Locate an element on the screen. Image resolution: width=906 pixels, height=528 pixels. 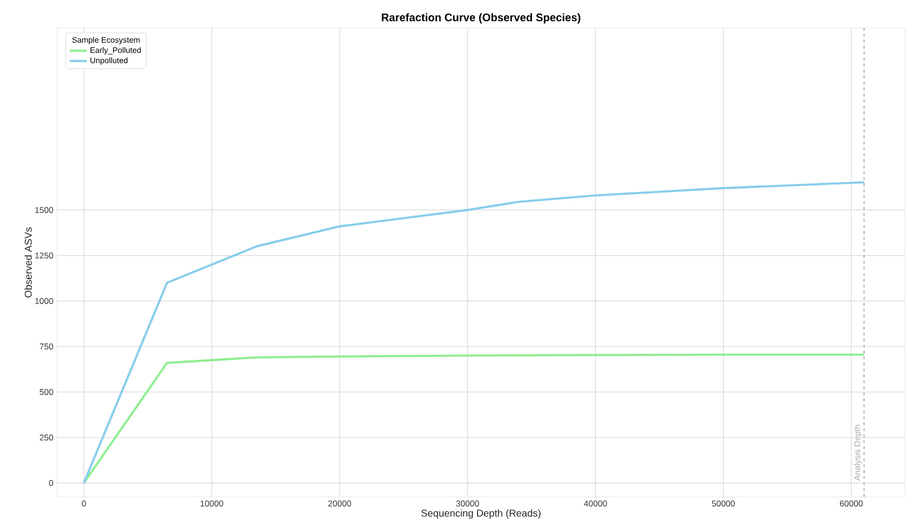
x-tick-label: 60000 is located at coordinates (851, 503).